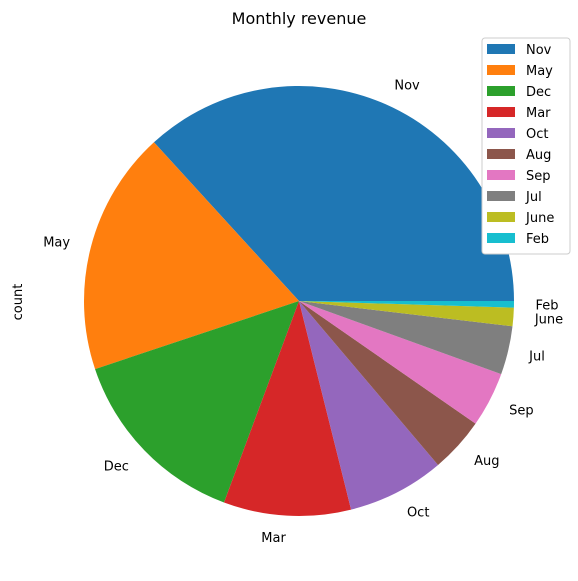 This screenshot has height=581, width=578. What do you see at coordinates (501, 91) in the screenshot?
I see `legend-swatch-dec` at bounding box center [501, 91].